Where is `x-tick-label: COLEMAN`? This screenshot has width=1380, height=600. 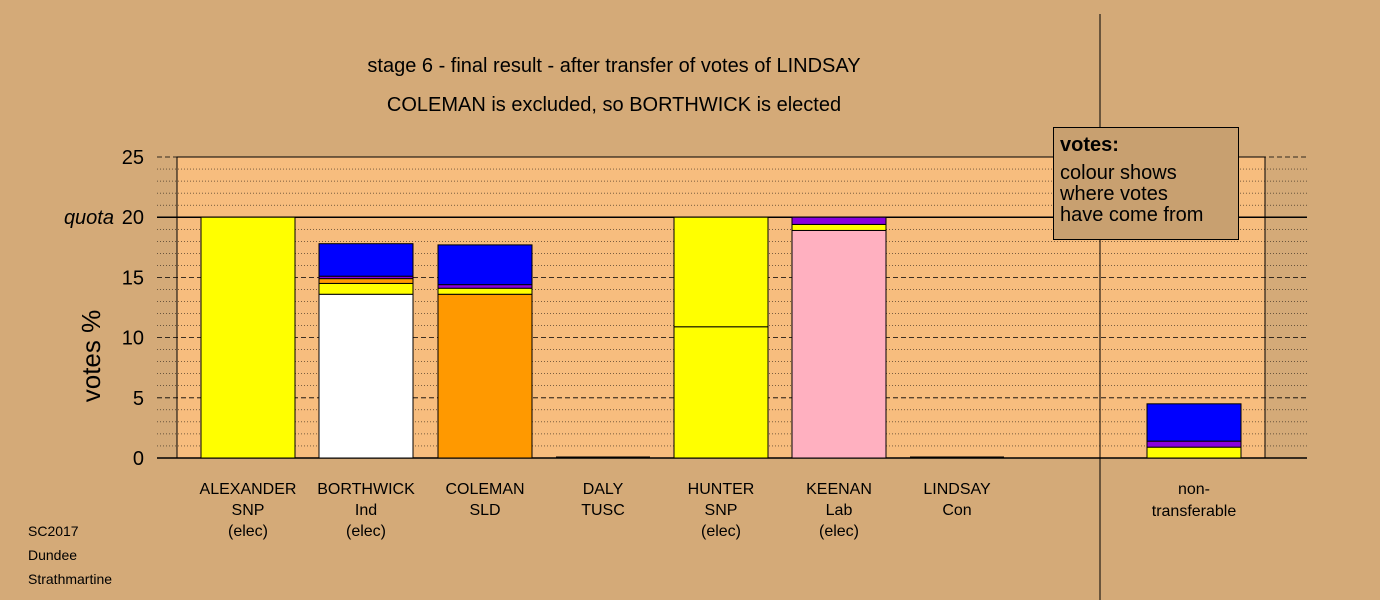 x-tick-label: COLEMAN is located at coordinates (484, 489).